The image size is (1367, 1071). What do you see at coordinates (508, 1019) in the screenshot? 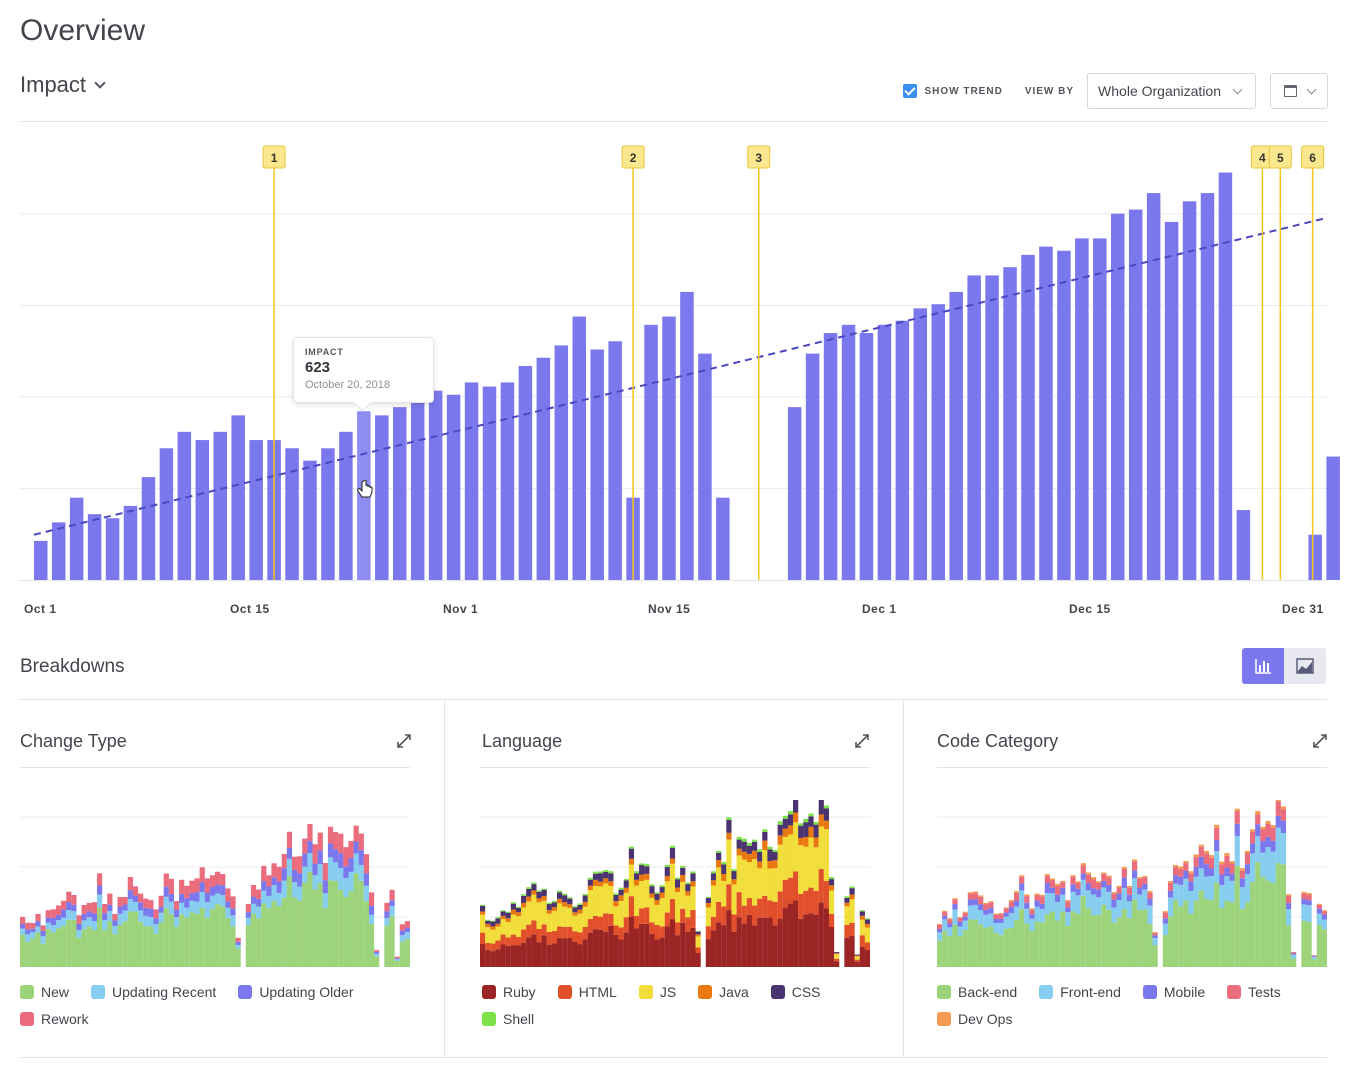
I see `legend-item: Shell` at bounding box center [508, 1019].